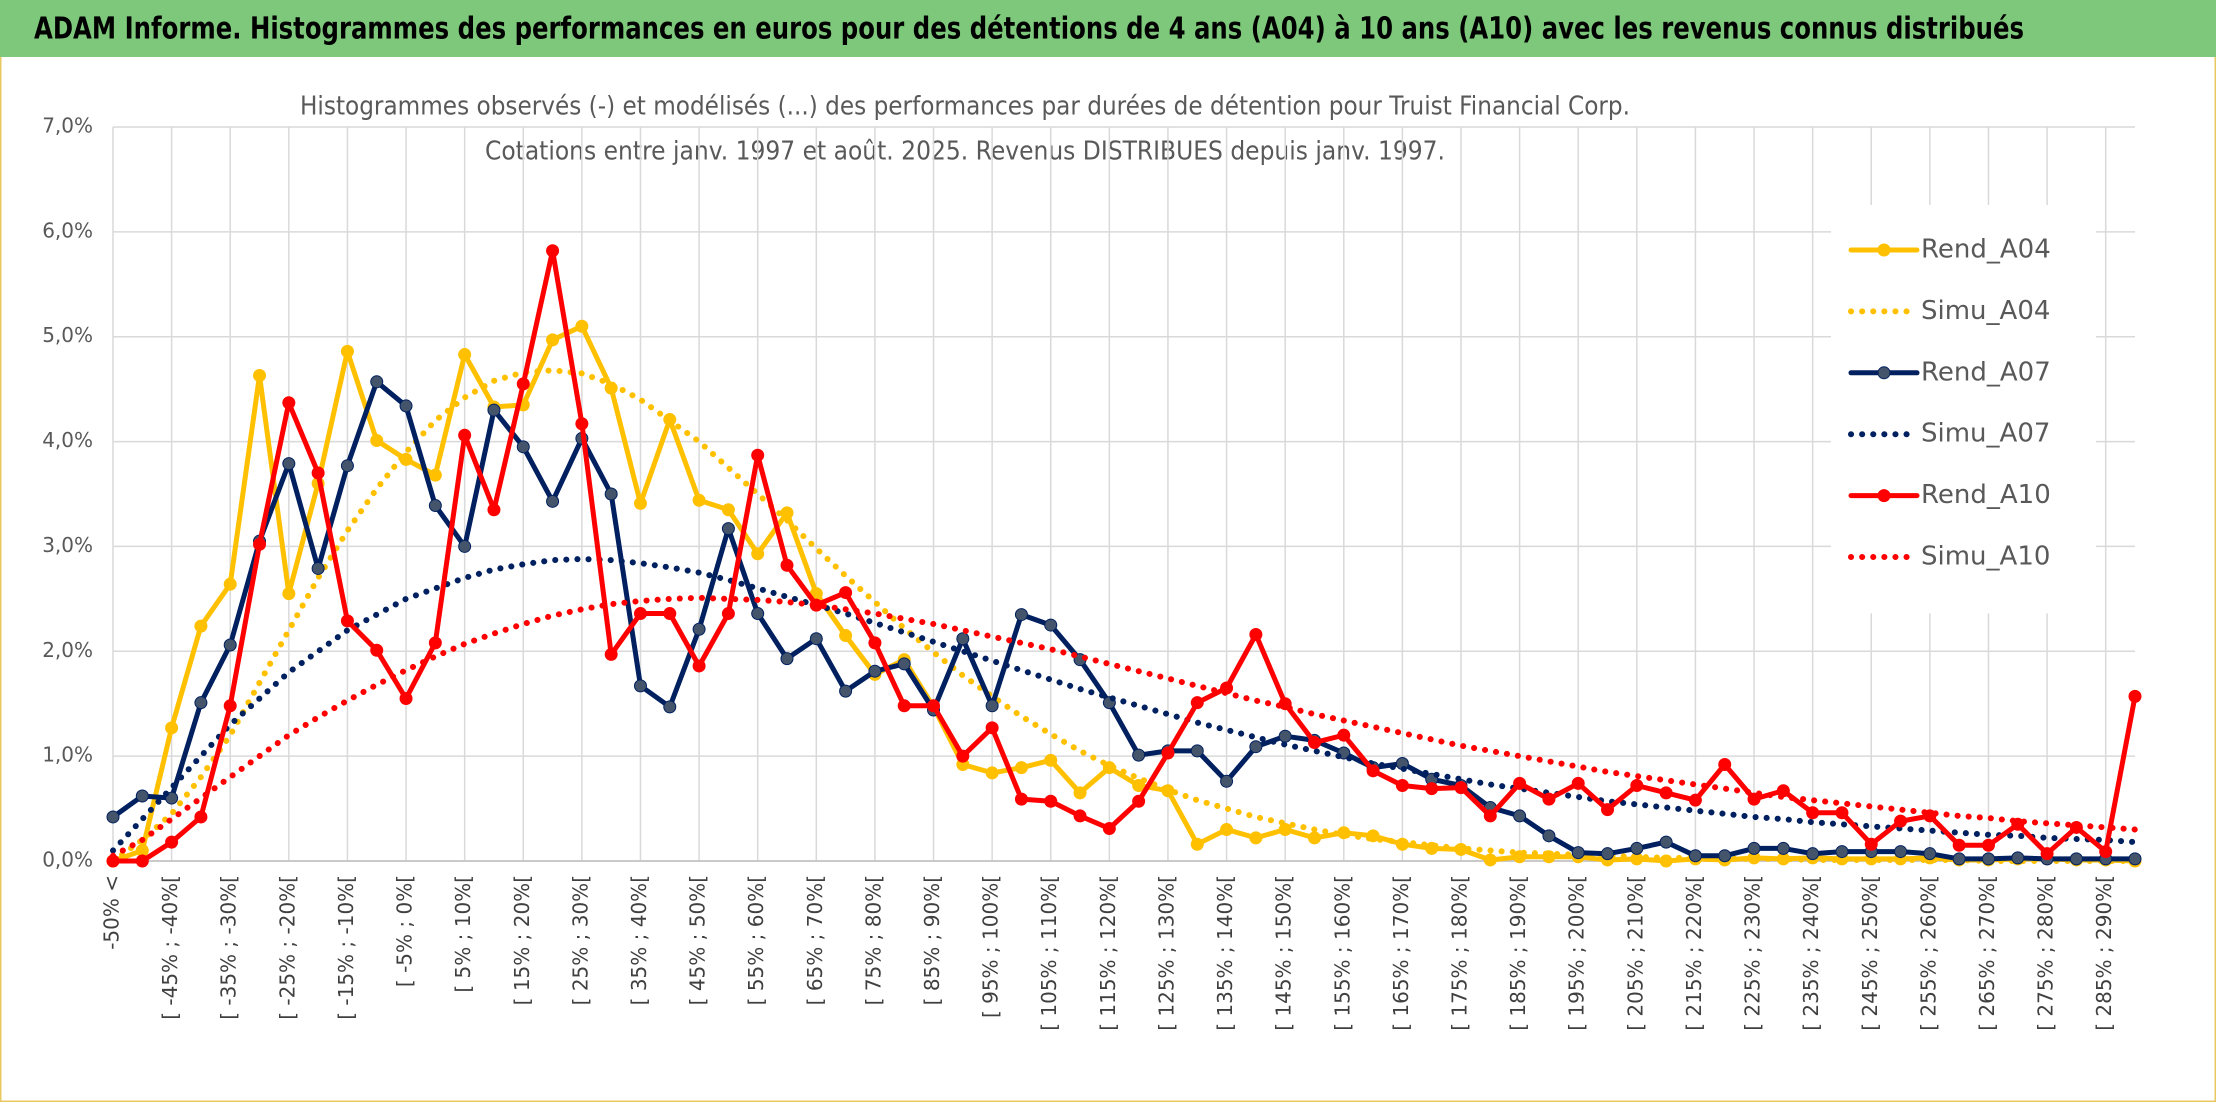 The width and height of the screenshot is (2216, 1102). Describe the element at coordinates (1284, 953) in the screenshot. I see `x-tick-label: [ 145% ; 150%[` at that location.